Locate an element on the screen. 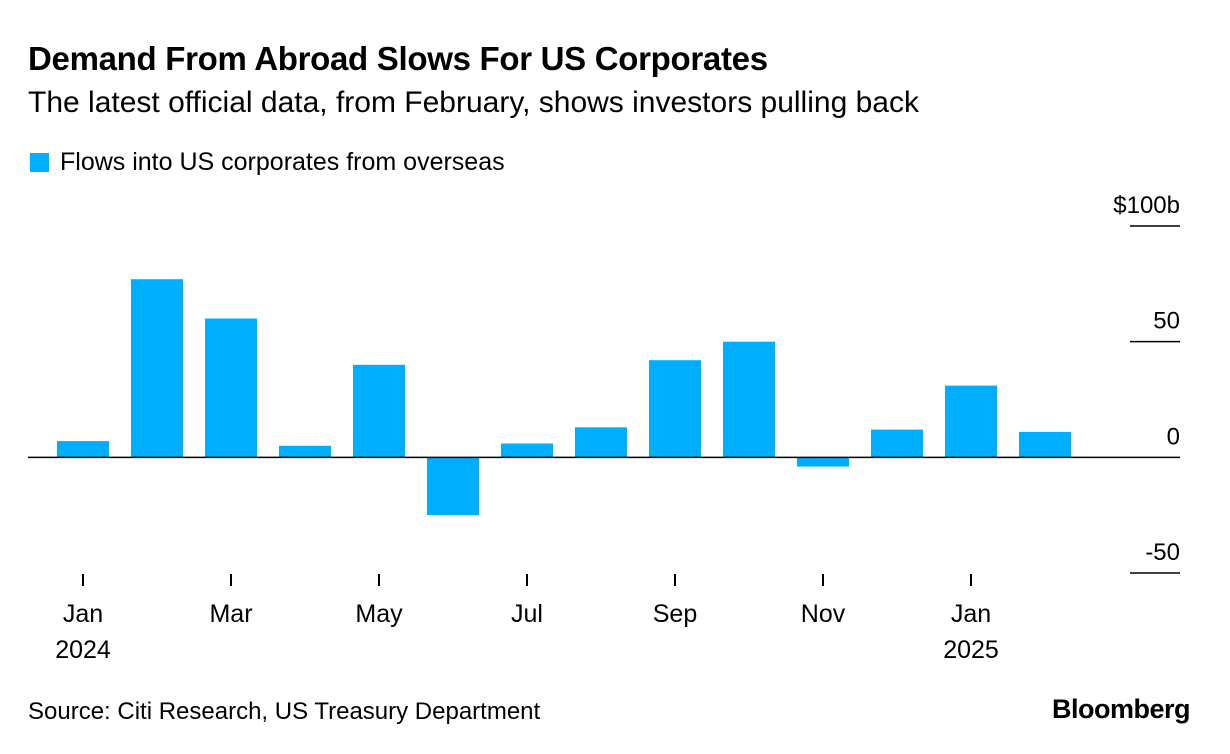  x-axis: Jan 2024 Mar May Jul Sep Nov Jan 2025 is located at coordinates (527, 619).